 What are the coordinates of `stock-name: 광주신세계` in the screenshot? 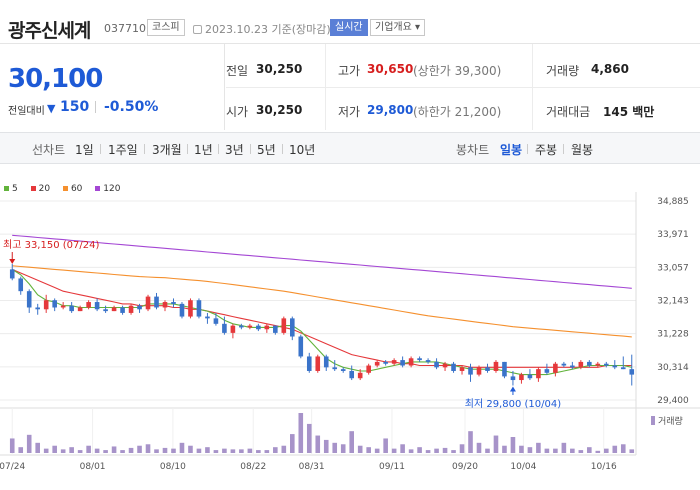 It's located at (49, 31).